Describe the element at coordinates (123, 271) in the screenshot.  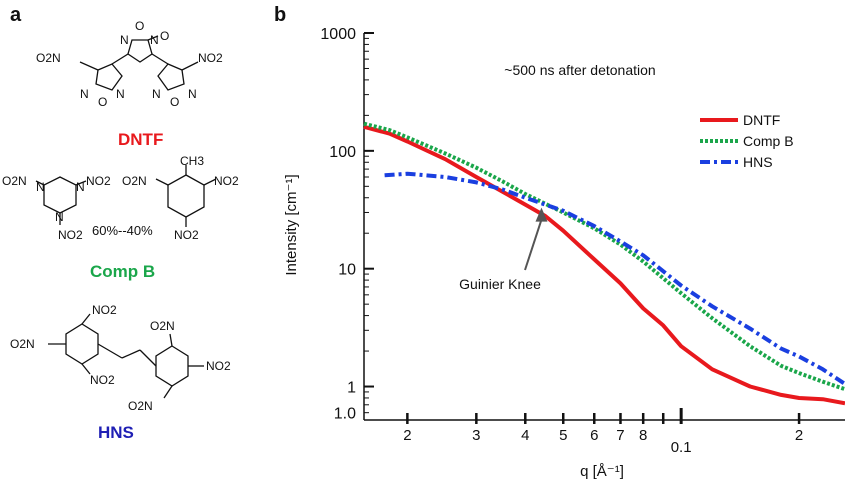
I see `compb-label: Comp B` at that location.